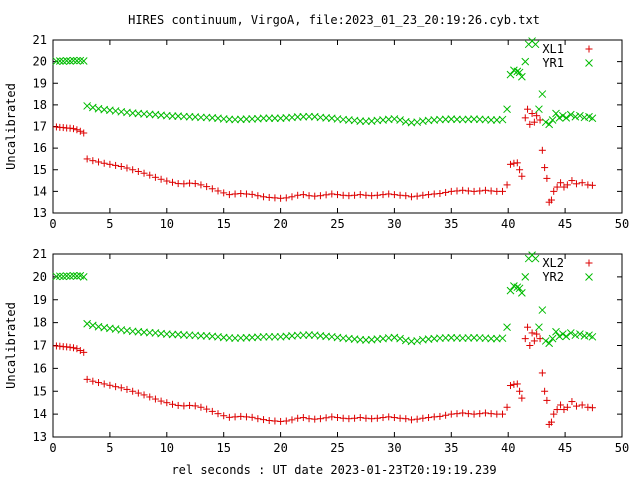  What do you see at coordinates (553, 277) in the screenshot?
I see `legend-label: YR2` at bounding box center [553, 277].